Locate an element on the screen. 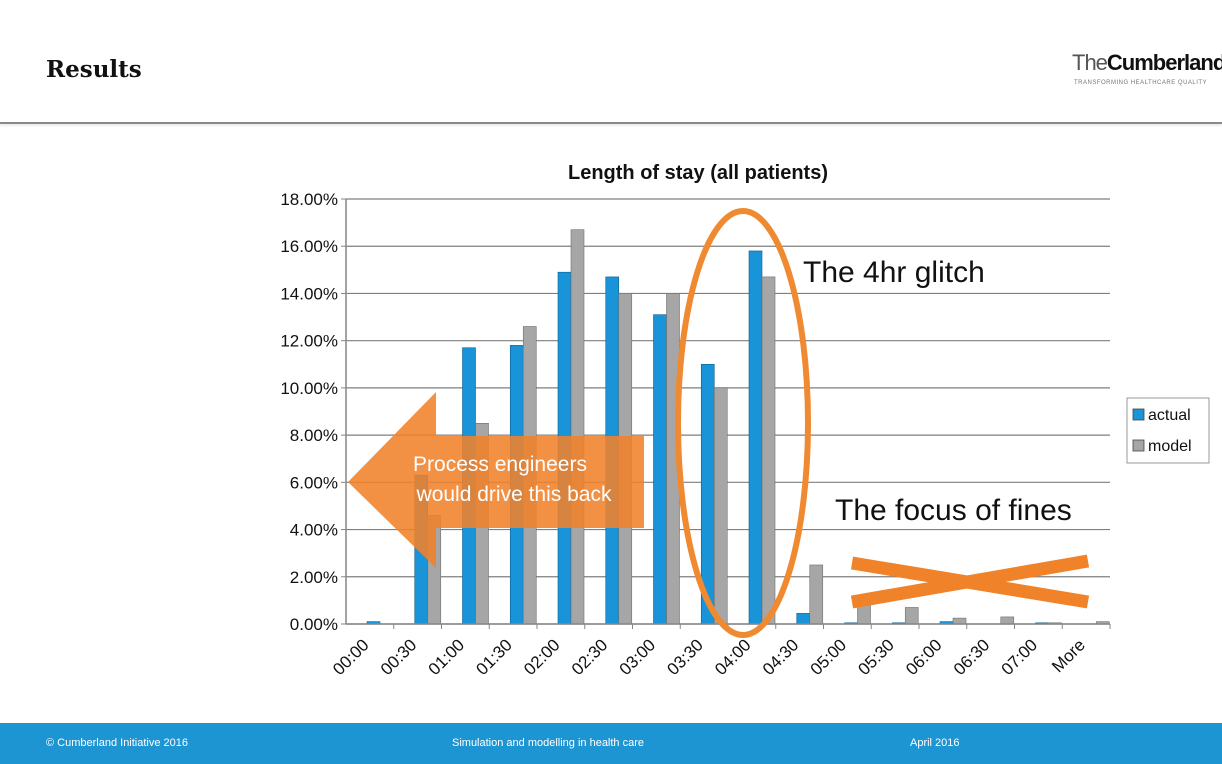 This screenshot has height=764, width=1222. x-tick-label: 07:00 is located at coordinates (1020, 657).